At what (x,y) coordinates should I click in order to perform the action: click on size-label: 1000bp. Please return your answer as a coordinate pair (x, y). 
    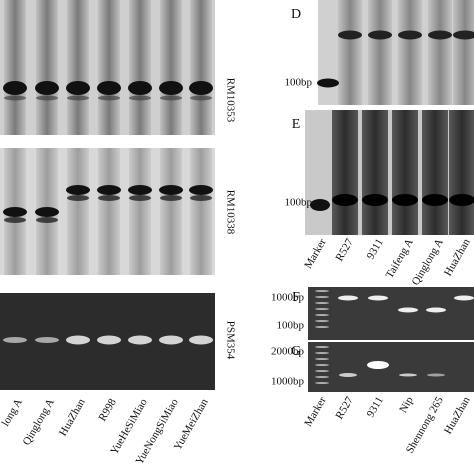
    Looking at the image, I should click on (288, 298).